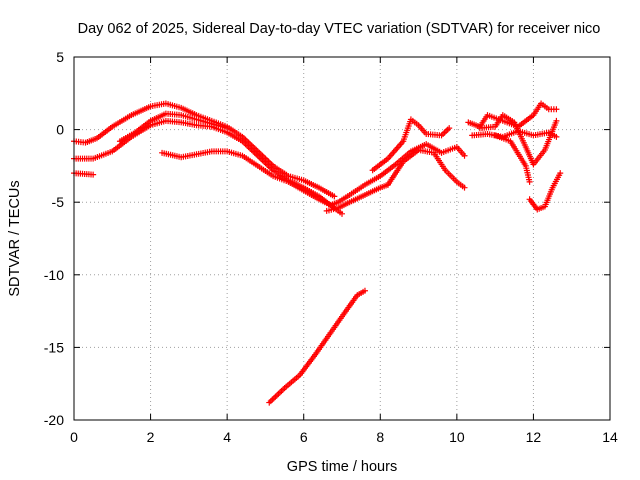 This screenshot has width=640, height=480. Describe the element at coordinates (54, 420) in the screenshot. I see `y-tick-label: -20` at that location.